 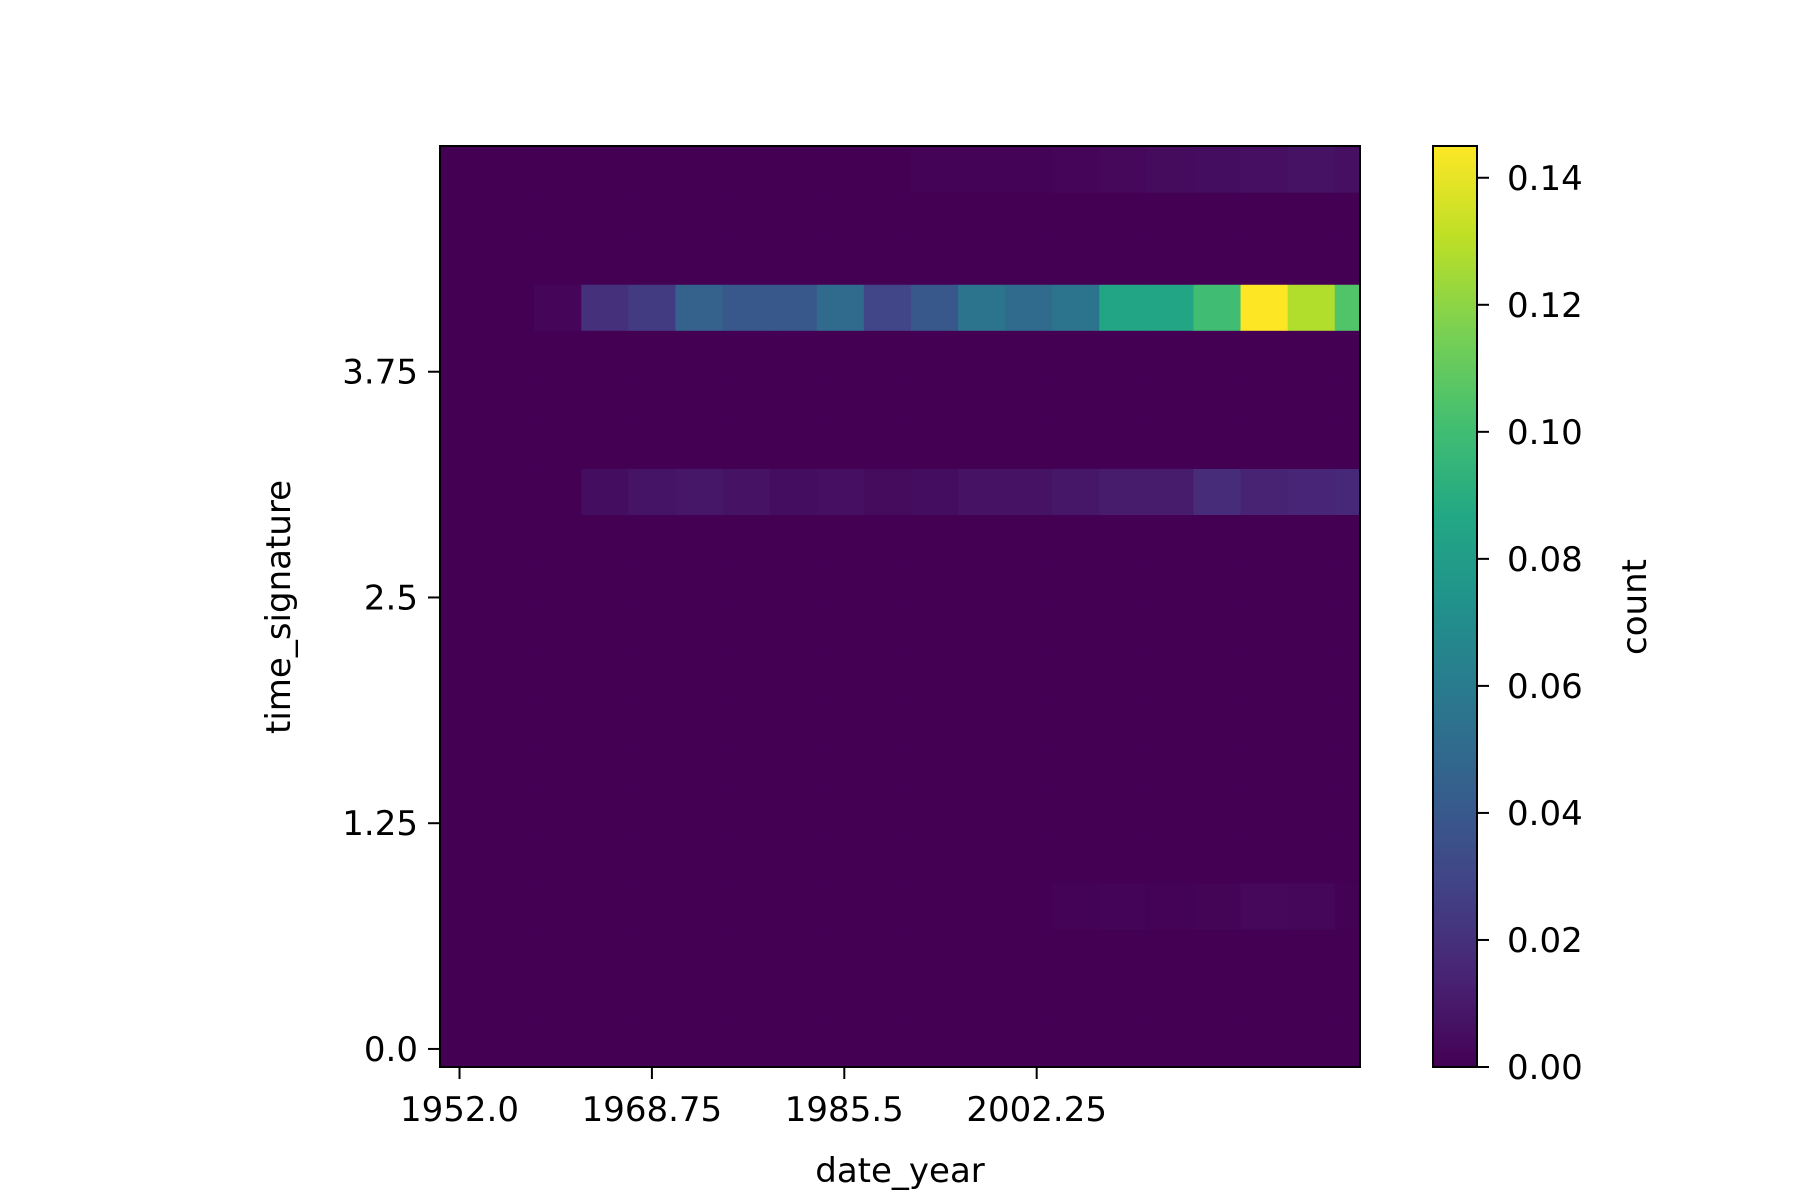 What do you see at coordinates (391, 598) in the screenshot?
I see `y-tick-label: 2.5` at bounding box center [391, 598].